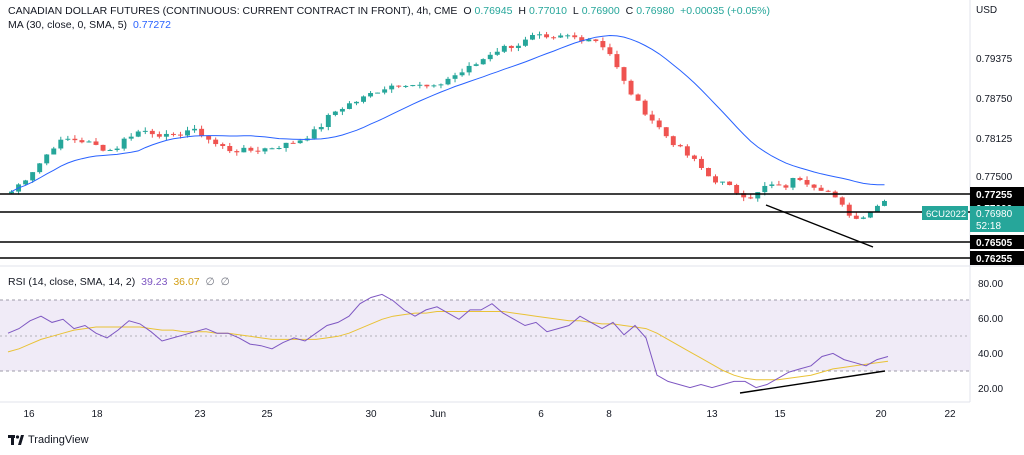  Describe the element at coordinates (151, 25) in the screenshot. I see `ma-value: 0.77272` at that location.